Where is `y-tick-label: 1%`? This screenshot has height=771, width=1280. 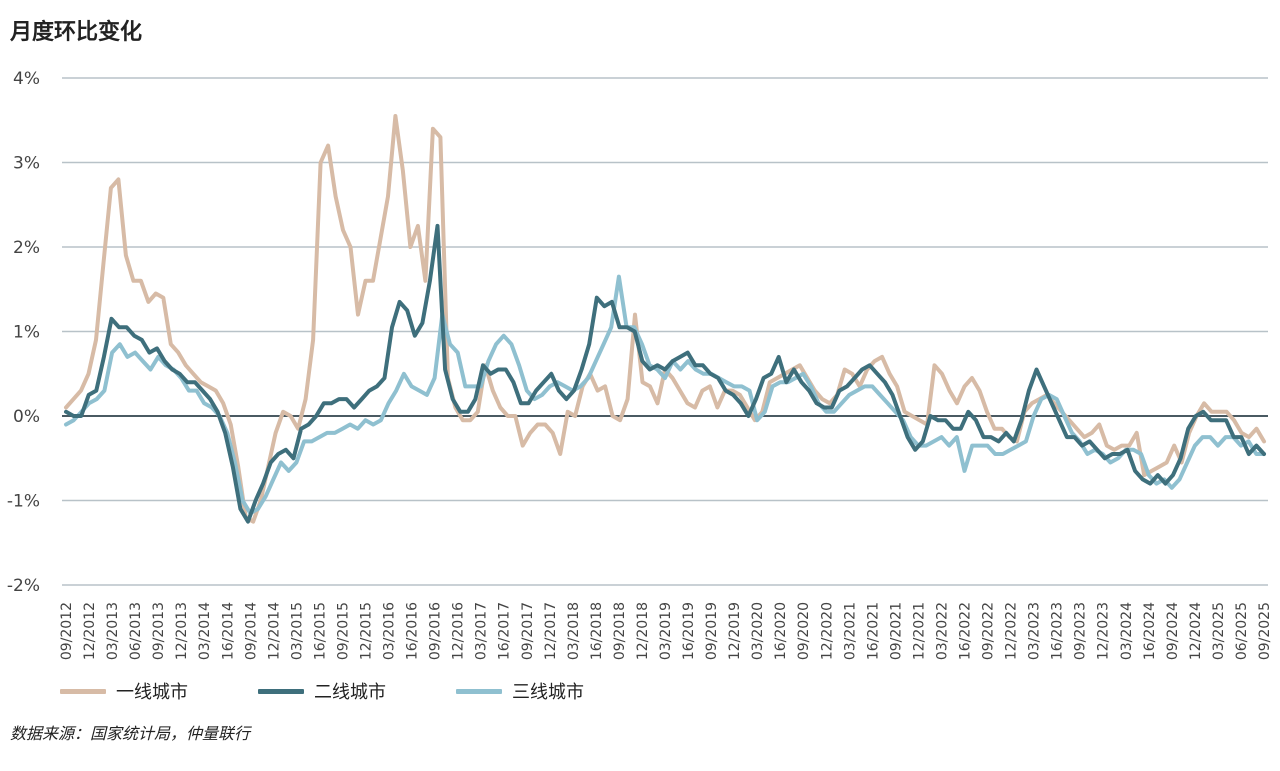
y-tick-label: 1% is located at coordinates (26, 333).